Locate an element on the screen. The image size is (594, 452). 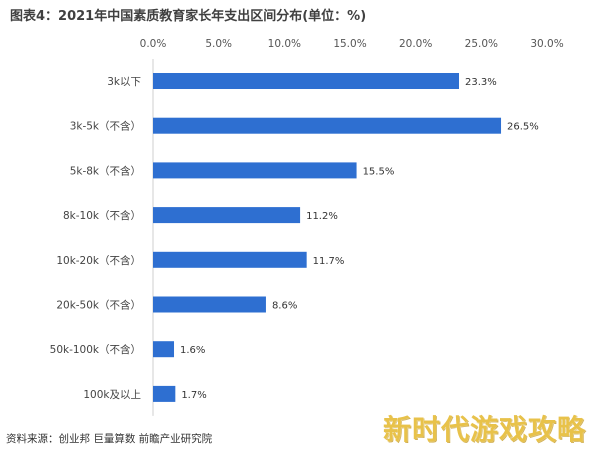
x-tick-label: 15.0% is located at coordinates (349, 44).